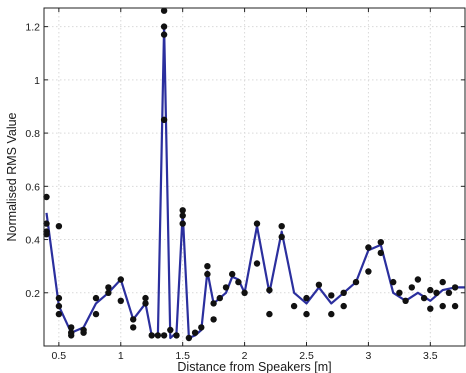 The width and height of the screenshot is (466, 373). I want to click on y-tick-label: 0.2, so click(32, 294).